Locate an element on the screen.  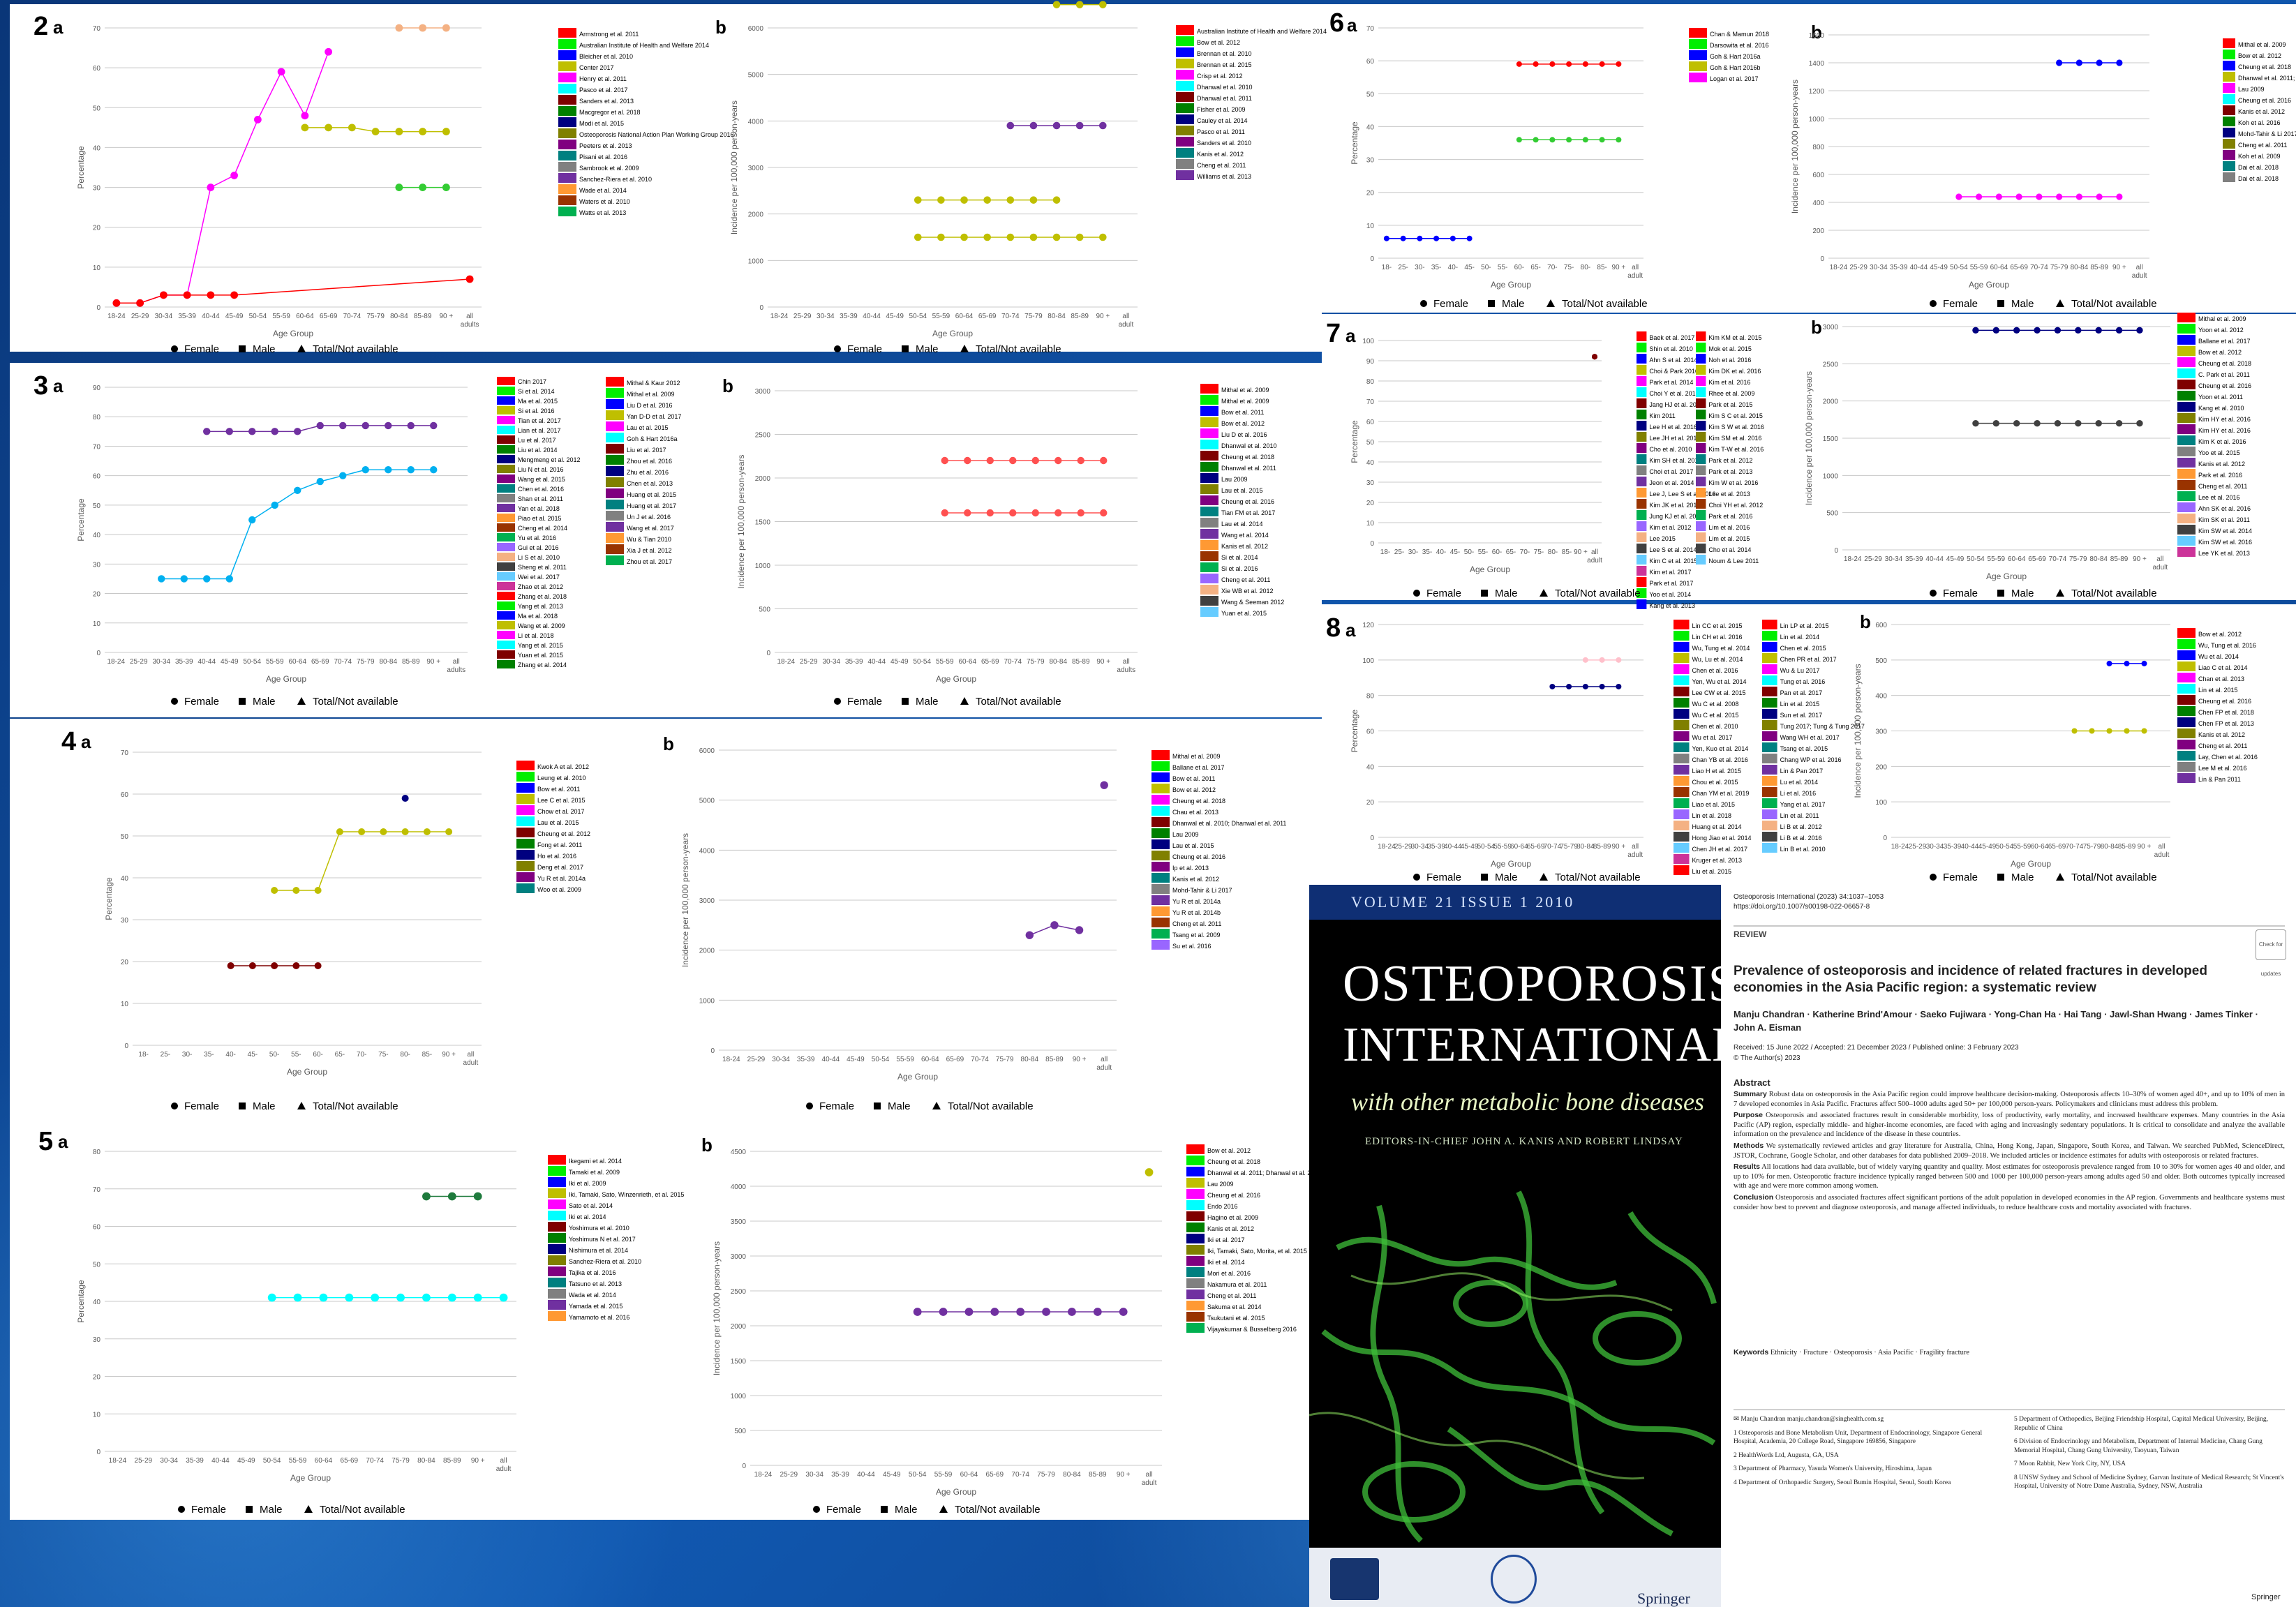
legend-label: Kanis et al. 2012 is located at coordinates (1195, 879).